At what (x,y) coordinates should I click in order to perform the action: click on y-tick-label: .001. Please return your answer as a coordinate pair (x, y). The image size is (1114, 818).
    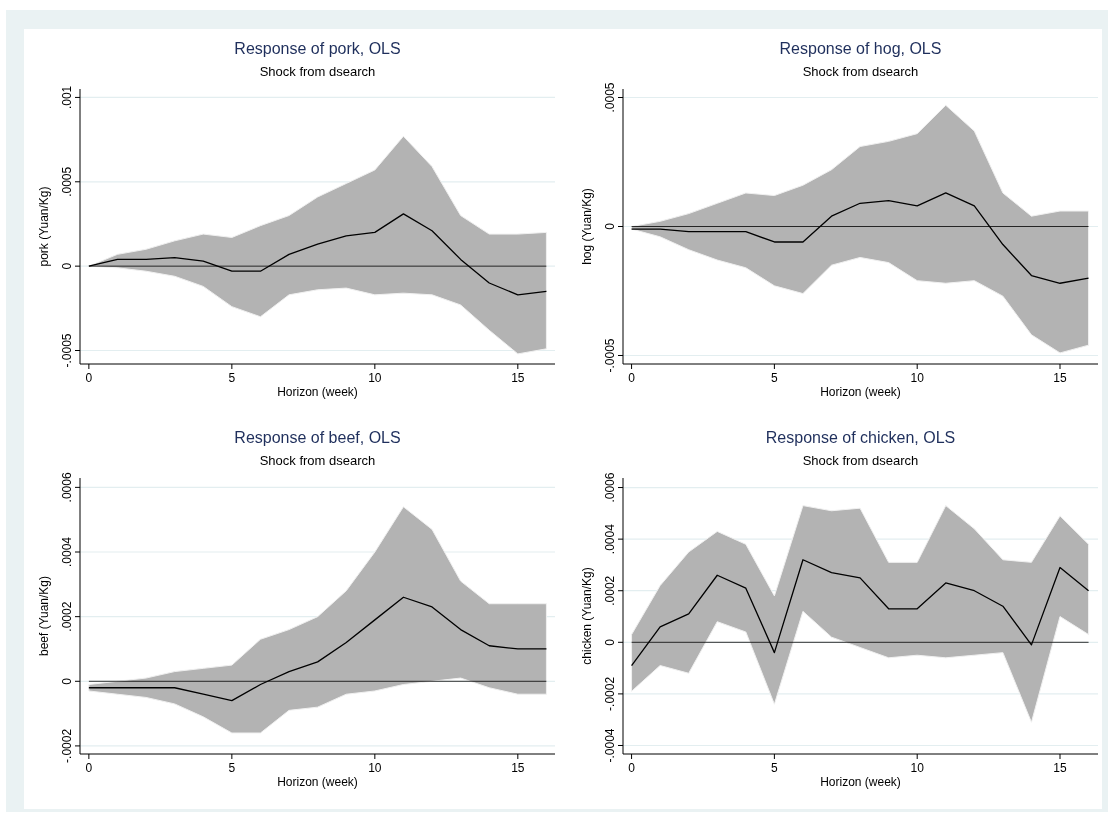
    Looking at the image, I should click on (67, 97).